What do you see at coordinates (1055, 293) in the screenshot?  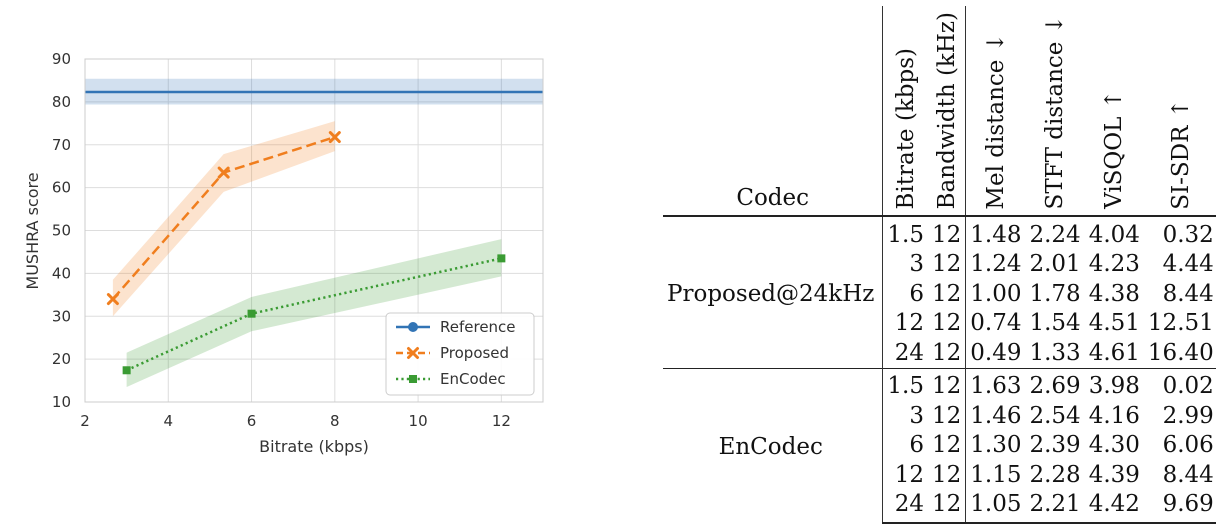 I see `cell-stft: 1.78` at bounding box center [1055, 293].